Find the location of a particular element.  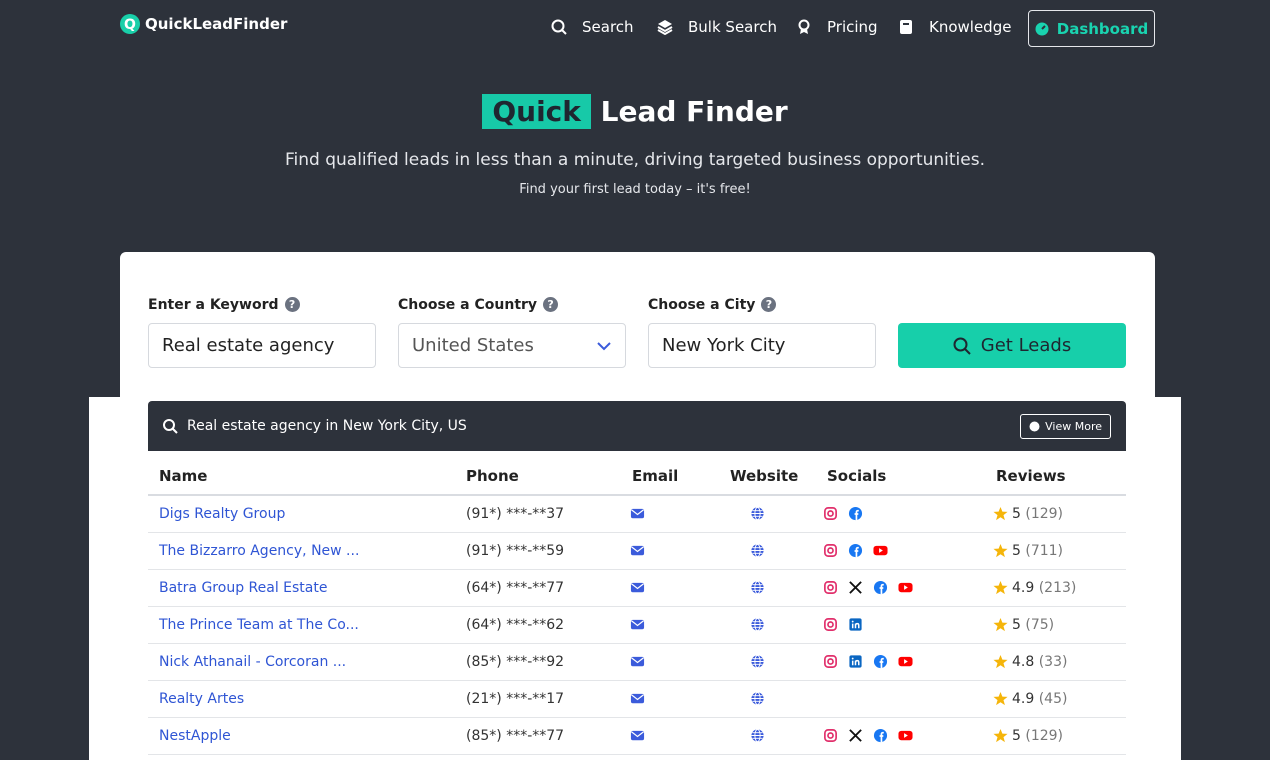

logo-text: QuickLeadFinder is located at coordinates (216, 24).